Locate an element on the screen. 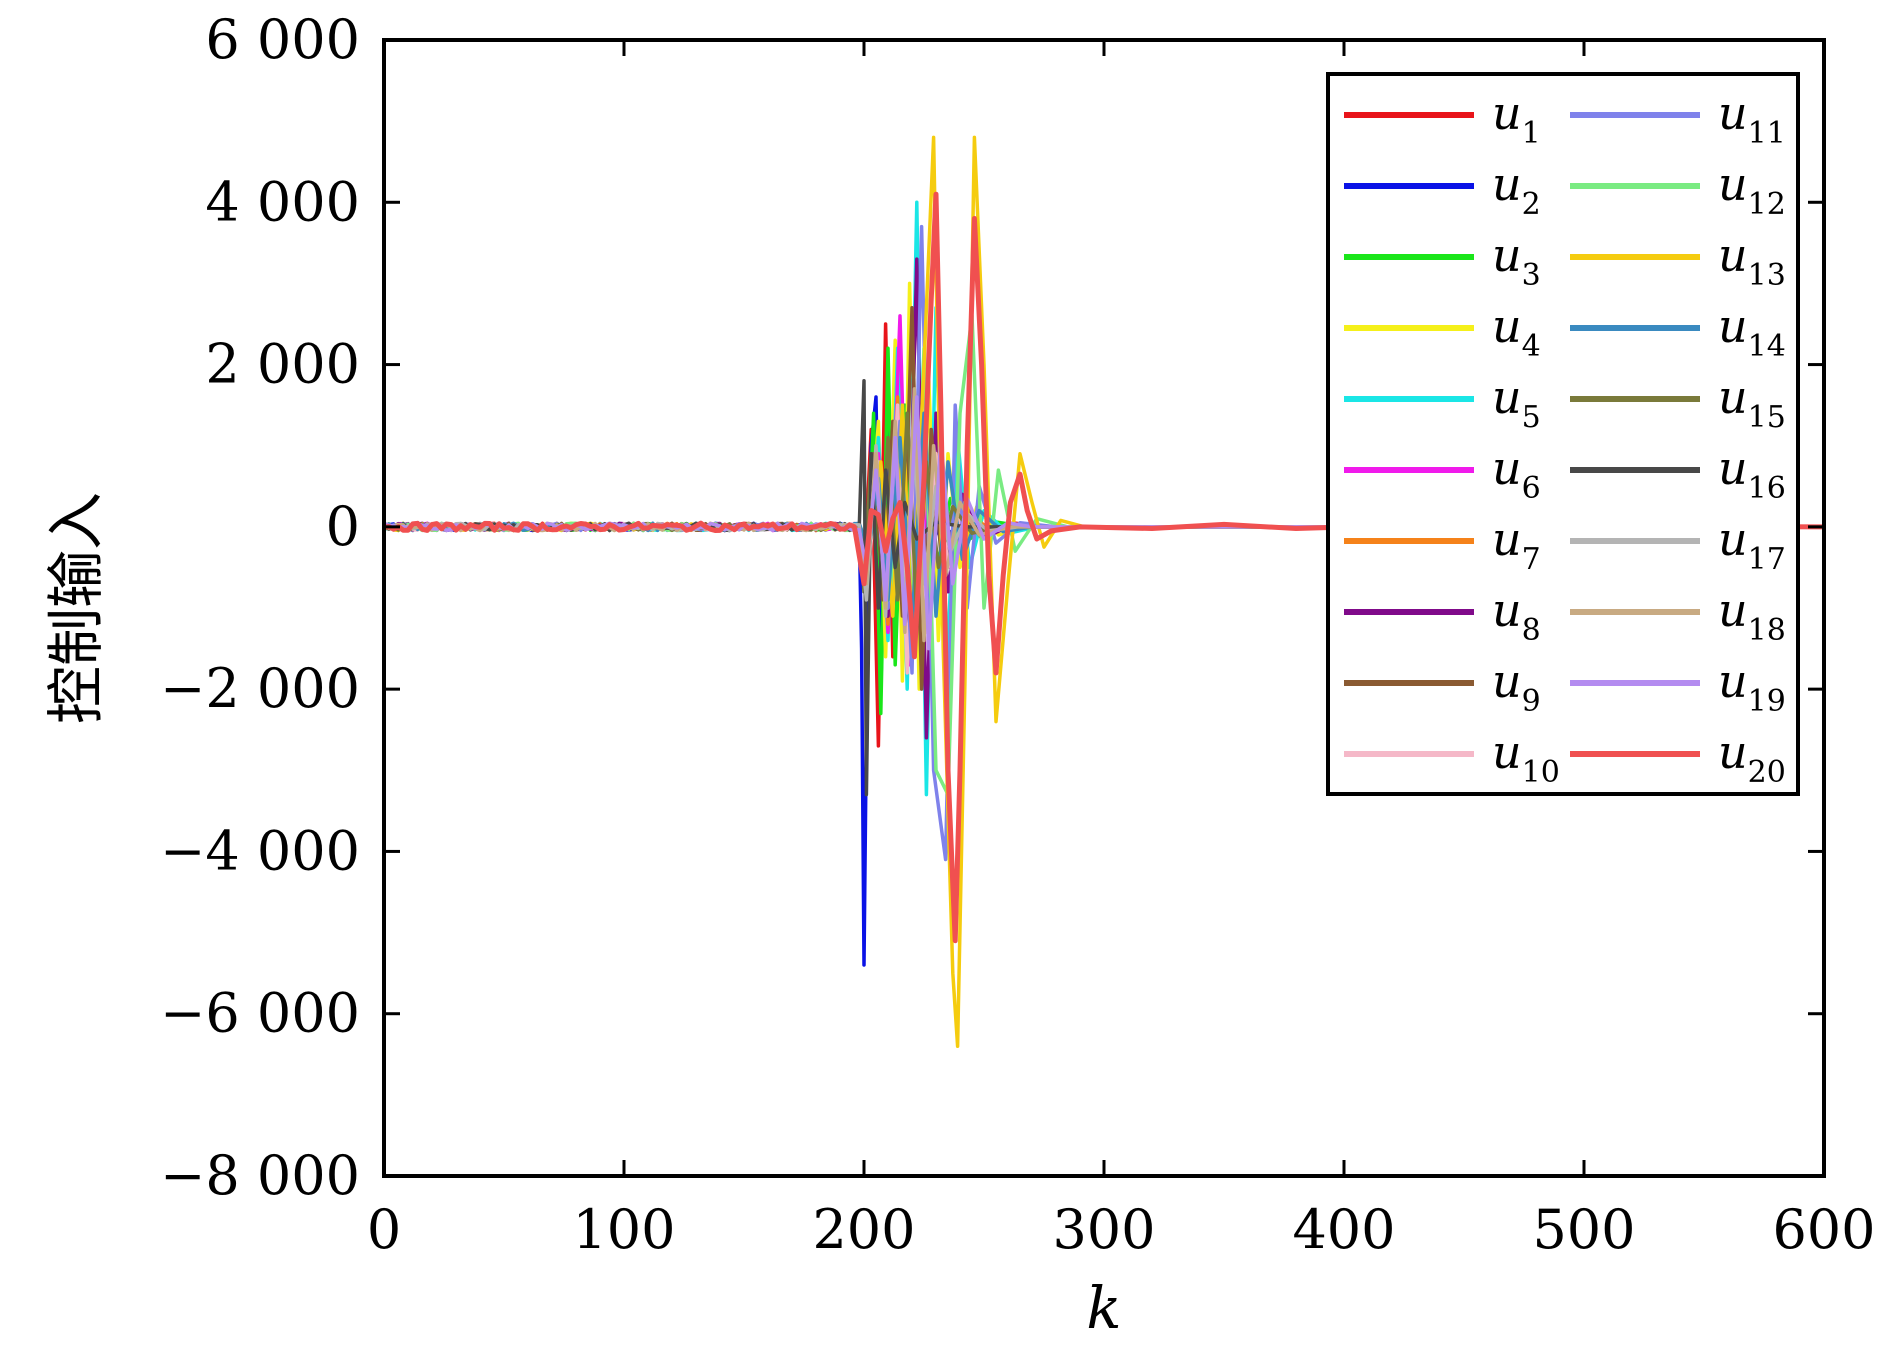  legend-label-u19: u19 is located at coordinates (1752, 686).